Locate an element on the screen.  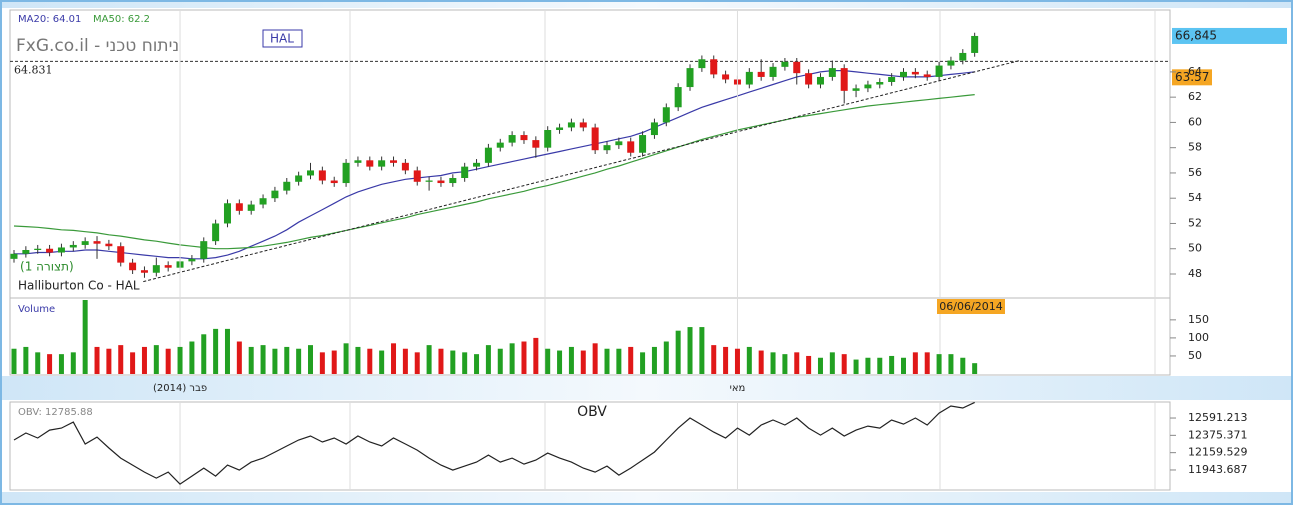
marker-label: 63.57 is located at coordinates (1192, 77).